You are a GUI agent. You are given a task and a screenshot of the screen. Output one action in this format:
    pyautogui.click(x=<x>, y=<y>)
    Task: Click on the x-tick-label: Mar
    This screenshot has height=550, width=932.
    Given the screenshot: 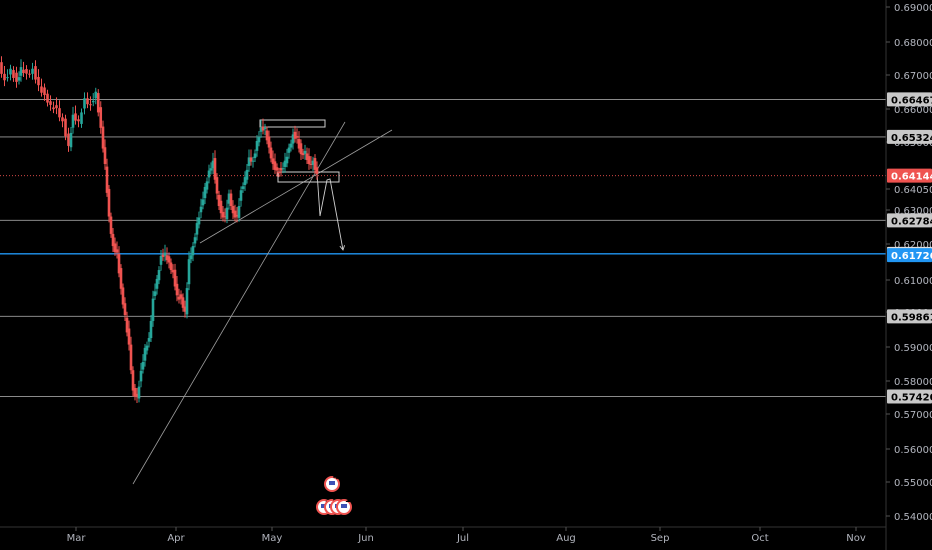 What is the action you would take?
    pyautogui.click(x=77, y=538)
    